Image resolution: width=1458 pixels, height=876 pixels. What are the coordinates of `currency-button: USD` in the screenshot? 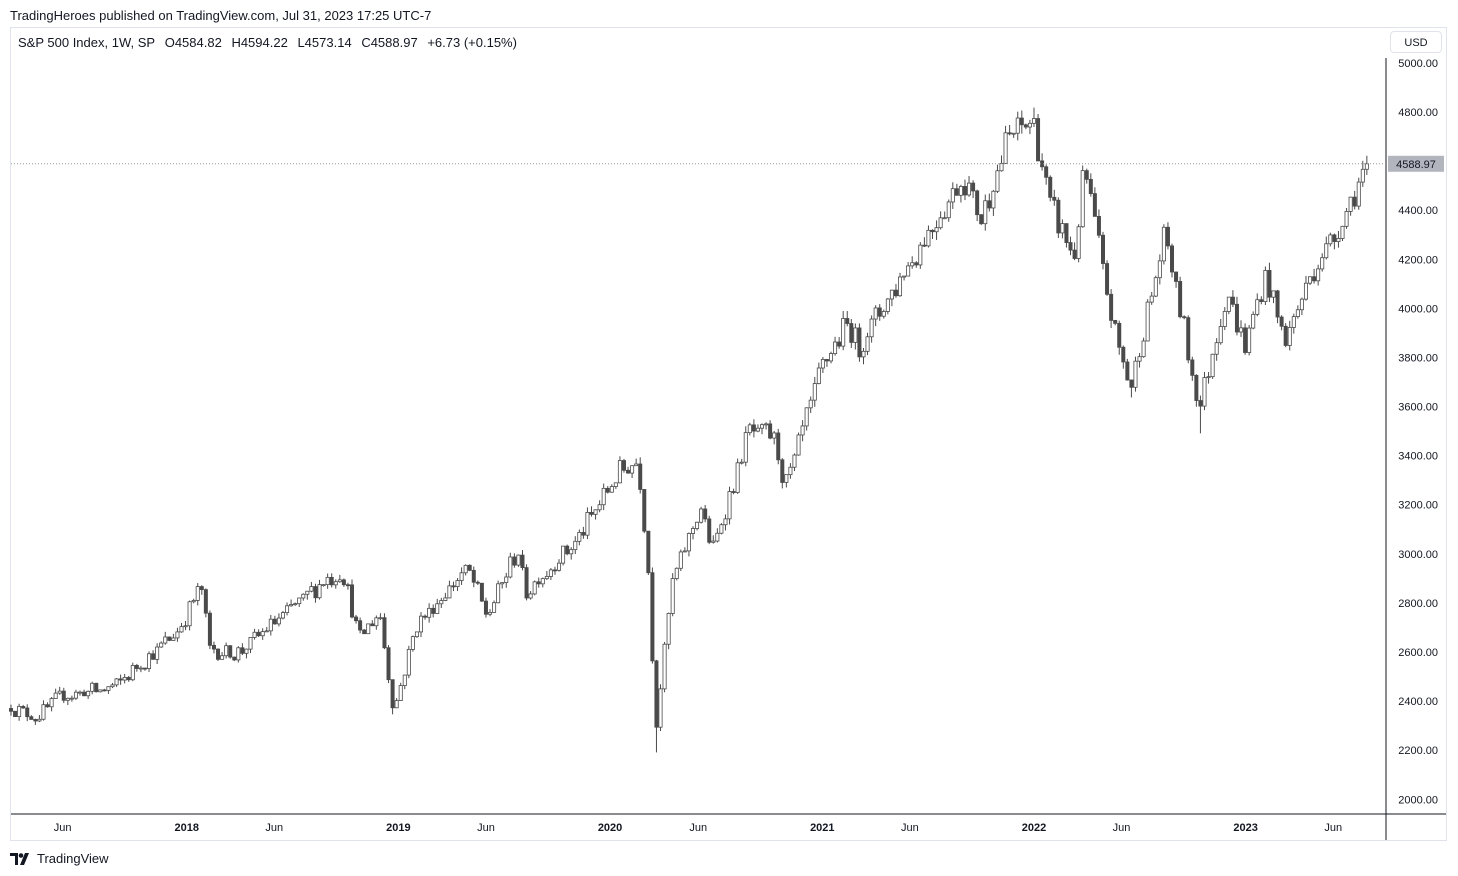 It's located at (1416, 42).